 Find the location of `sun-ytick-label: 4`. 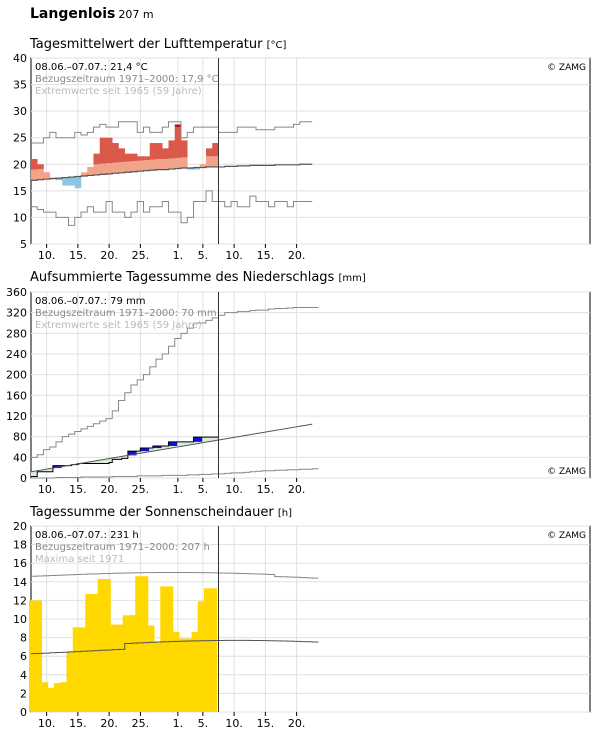

sun-ytick-label: 4 is located at coordinates (23, 675).